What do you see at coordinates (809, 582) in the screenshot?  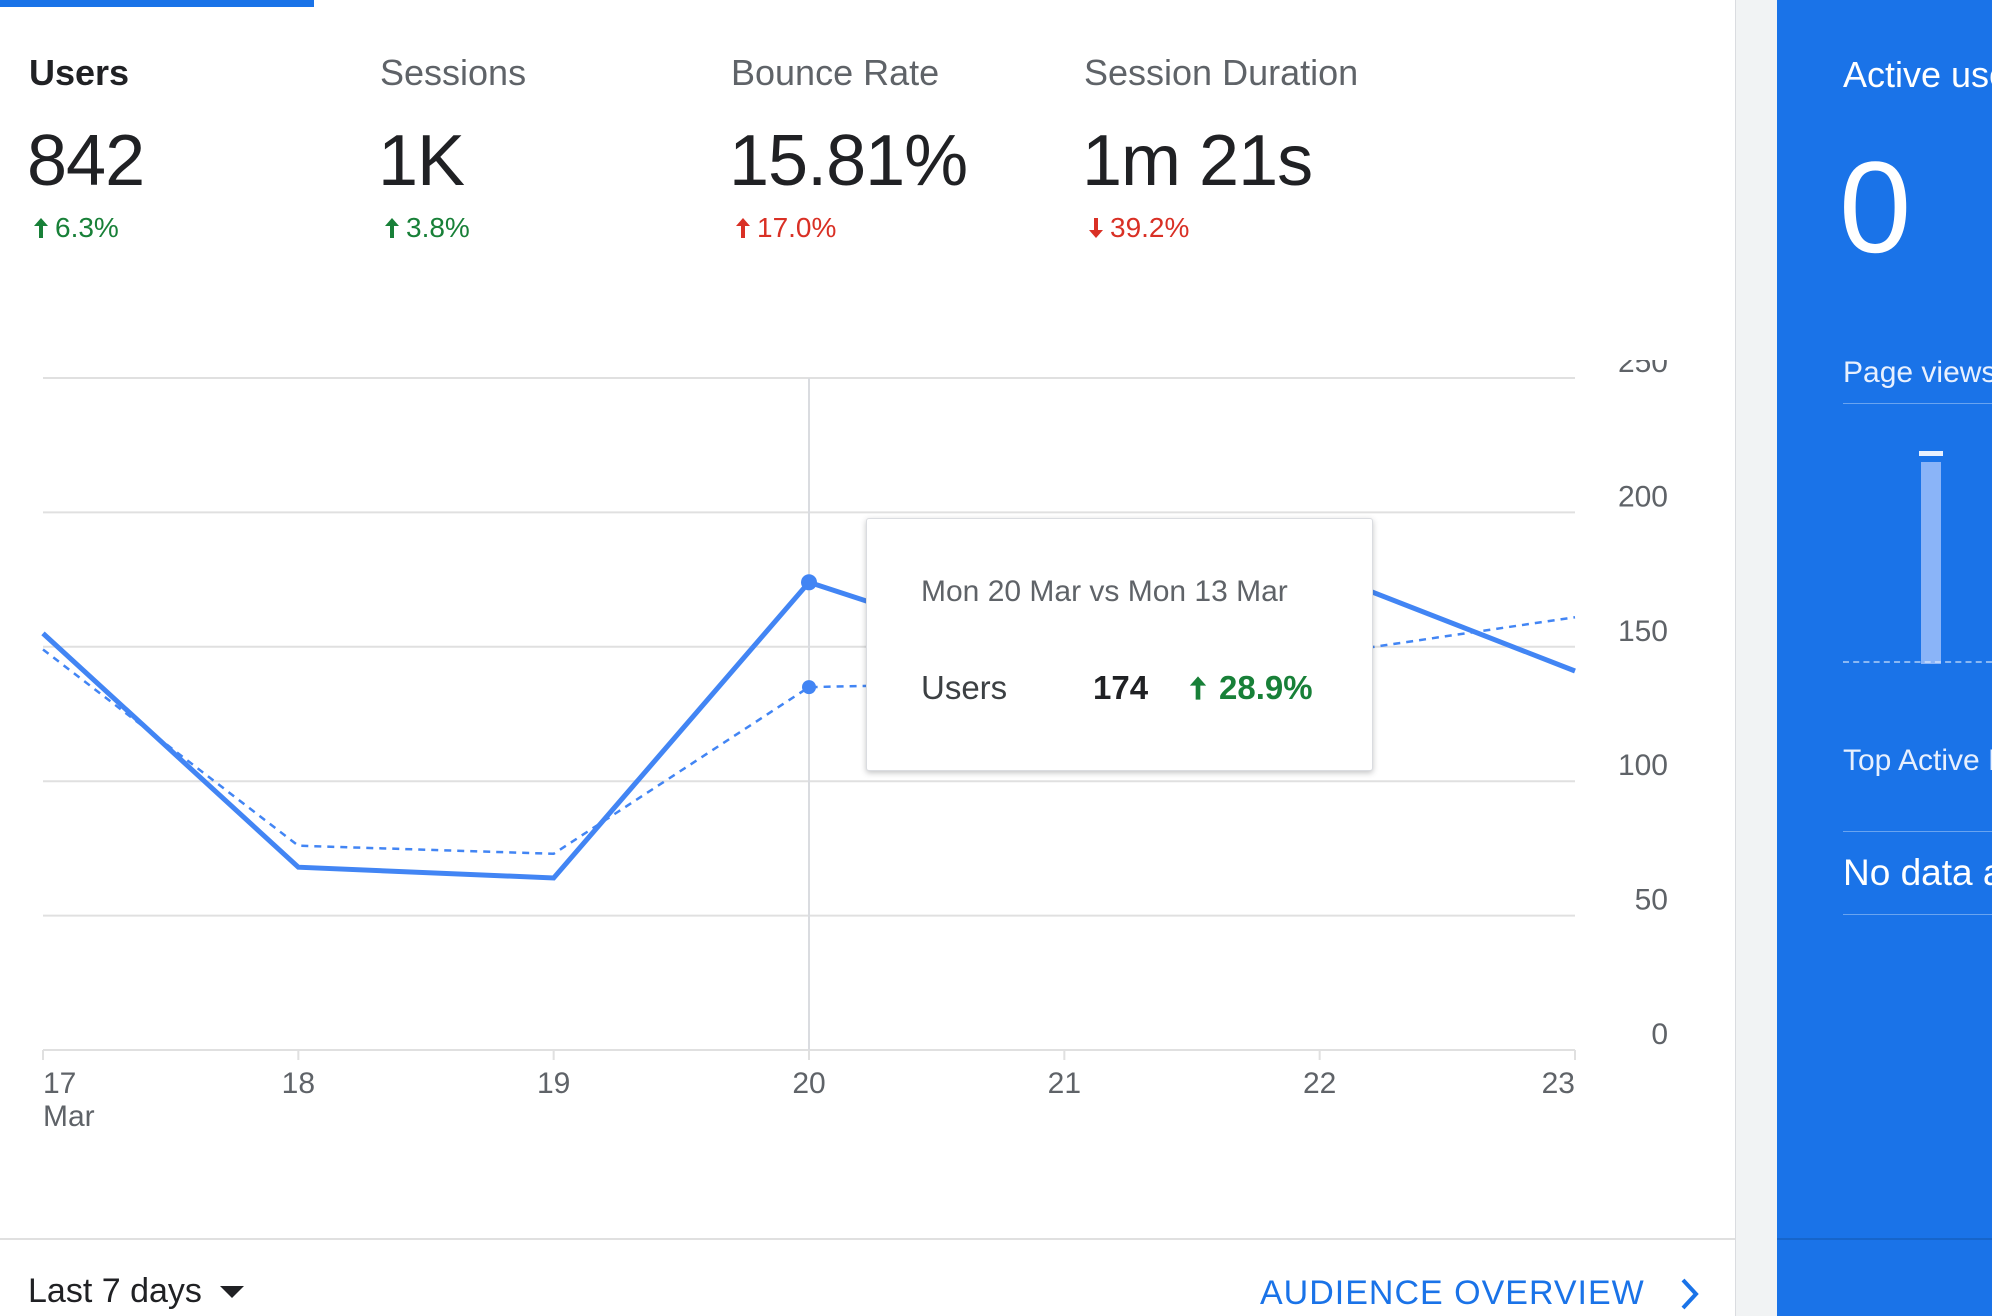 I see `highlight-point-current` at bounding box center [809, 582].